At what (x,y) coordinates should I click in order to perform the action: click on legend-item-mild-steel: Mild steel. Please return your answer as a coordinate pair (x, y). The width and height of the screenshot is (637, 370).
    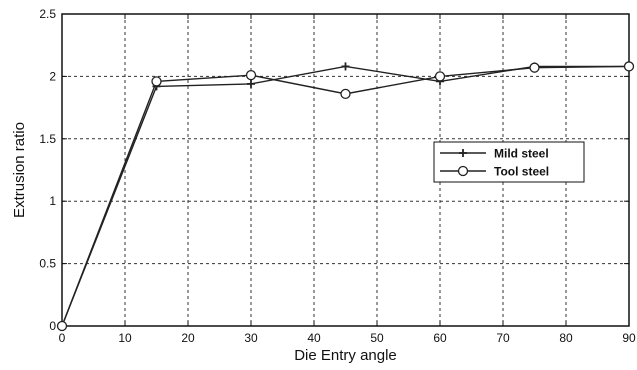
    Looking at the image, I should click on (494, 154).